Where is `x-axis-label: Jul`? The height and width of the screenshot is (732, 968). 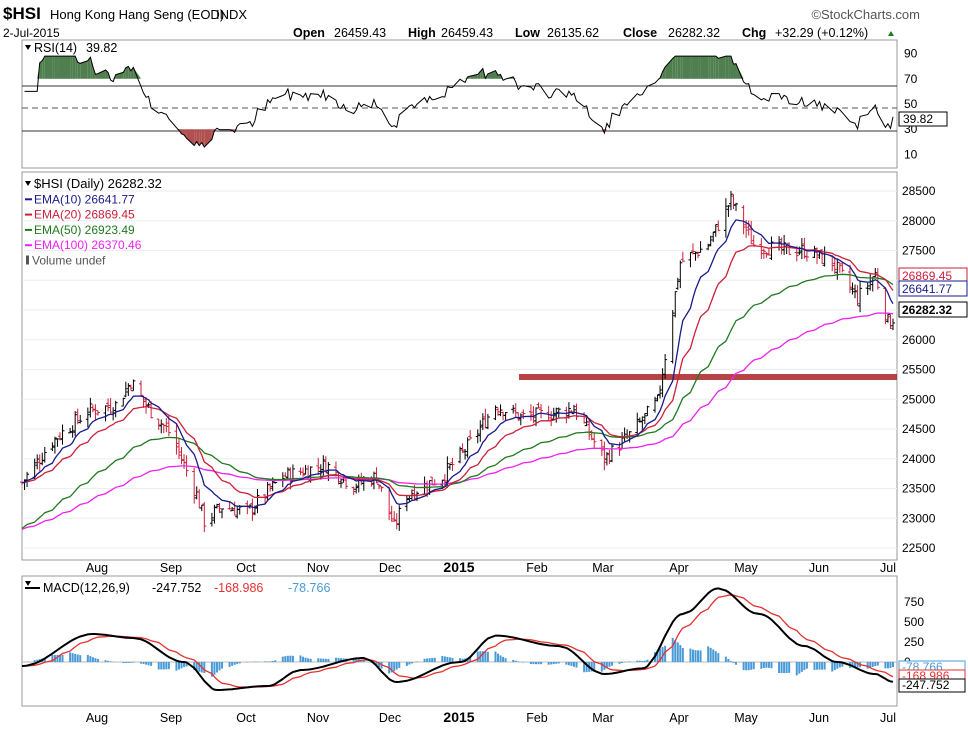
x-axis-label: Jul is located at coordinates (888, 568).